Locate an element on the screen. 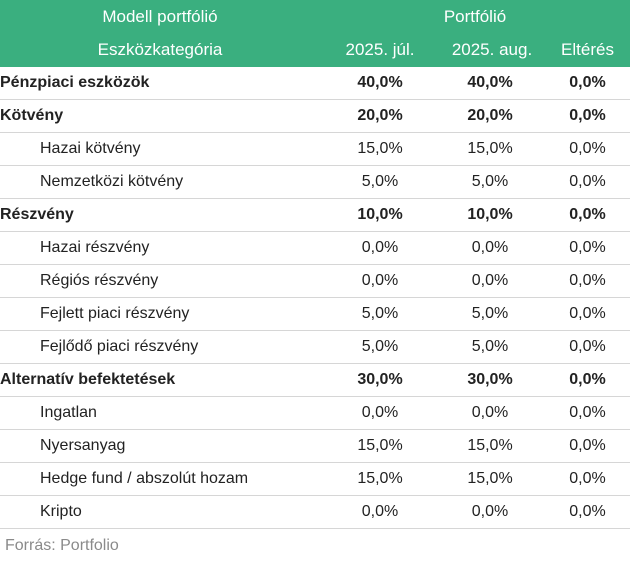 The image size is (630, 562). table-row: Kripto 0,0% 0,0% 0,0% is located at coordinates (315, 512).